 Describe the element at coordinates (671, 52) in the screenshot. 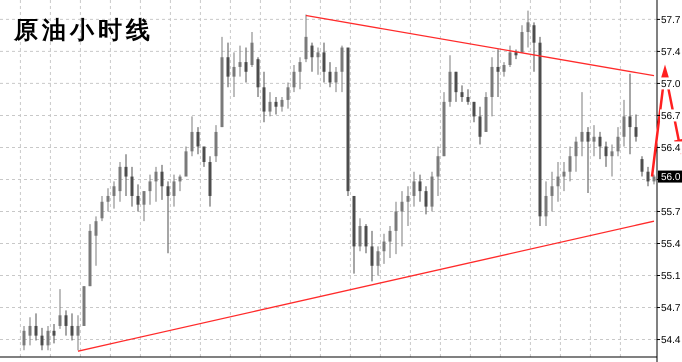

I see `y-tick-label: 57.4` at that location.